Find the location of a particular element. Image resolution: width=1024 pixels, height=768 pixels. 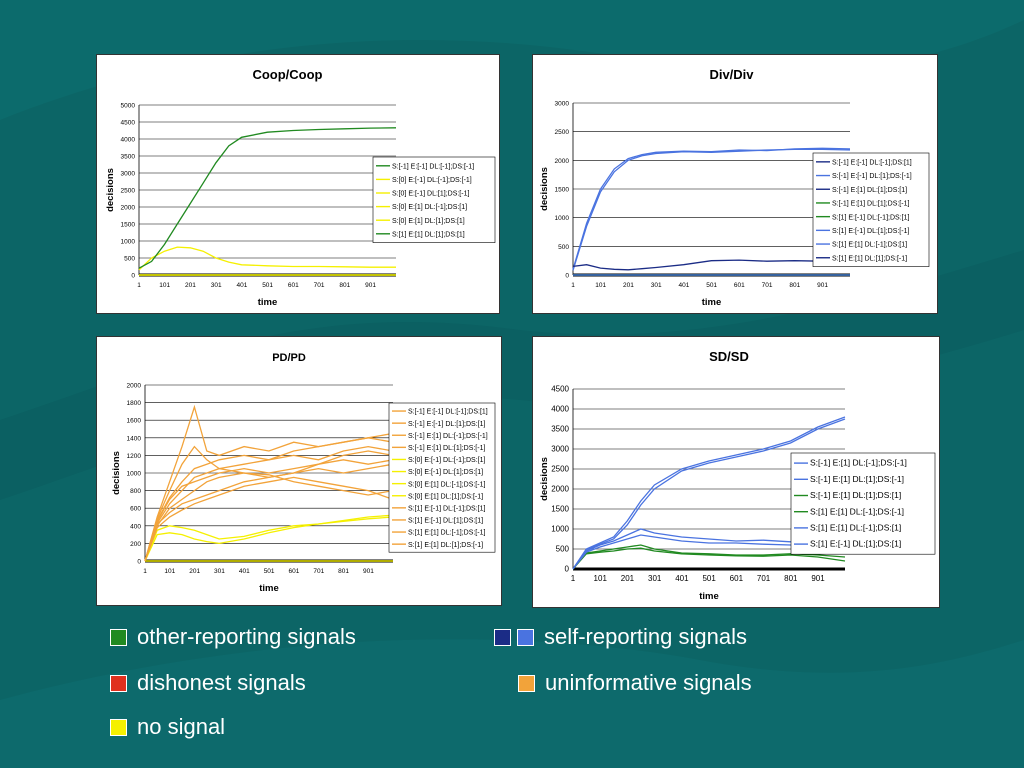

y-tick-label: 1800 is located at coordinates (134, 403).